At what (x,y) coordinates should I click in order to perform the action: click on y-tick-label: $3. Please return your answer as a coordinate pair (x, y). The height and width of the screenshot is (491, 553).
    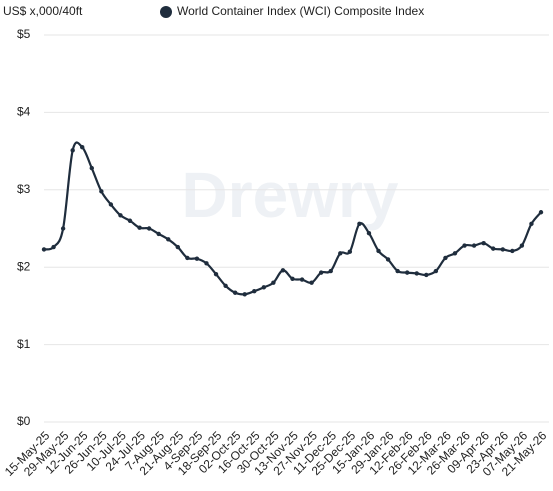
    Looking at the image, I should click on (24, 189).